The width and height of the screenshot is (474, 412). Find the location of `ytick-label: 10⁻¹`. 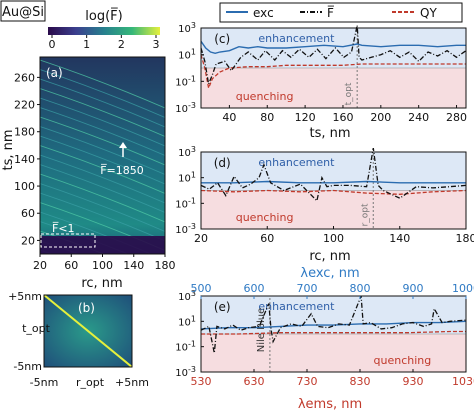

ytick-label: 10⁻¹ is located at coordinates (185, 203).